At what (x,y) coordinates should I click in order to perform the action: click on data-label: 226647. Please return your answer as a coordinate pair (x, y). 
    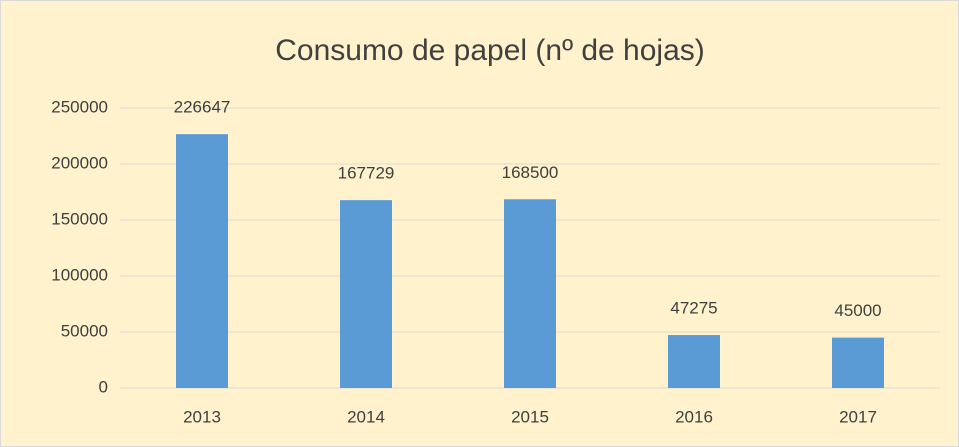
    Looking at the image, I should click on (202, 107).